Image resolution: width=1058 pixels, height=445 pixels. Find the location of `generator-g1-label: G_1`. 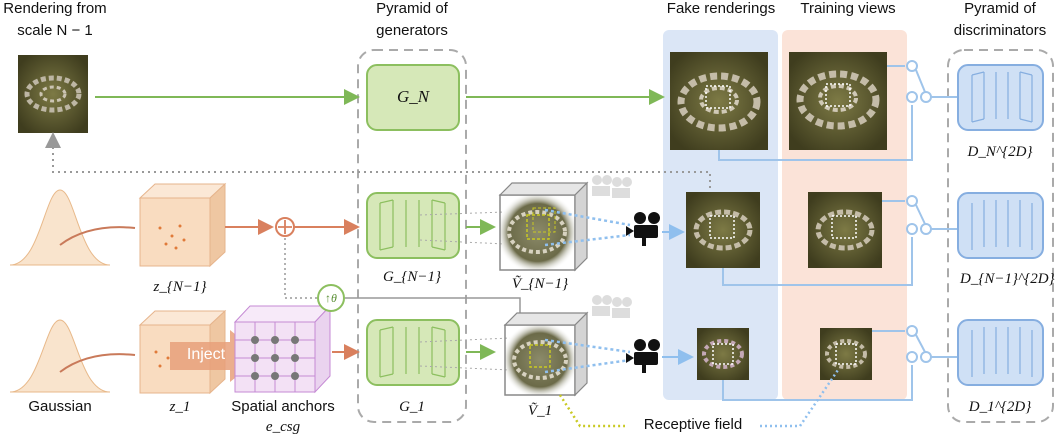

generator-g1-label: G_1 is located at coordinates (412, 407).